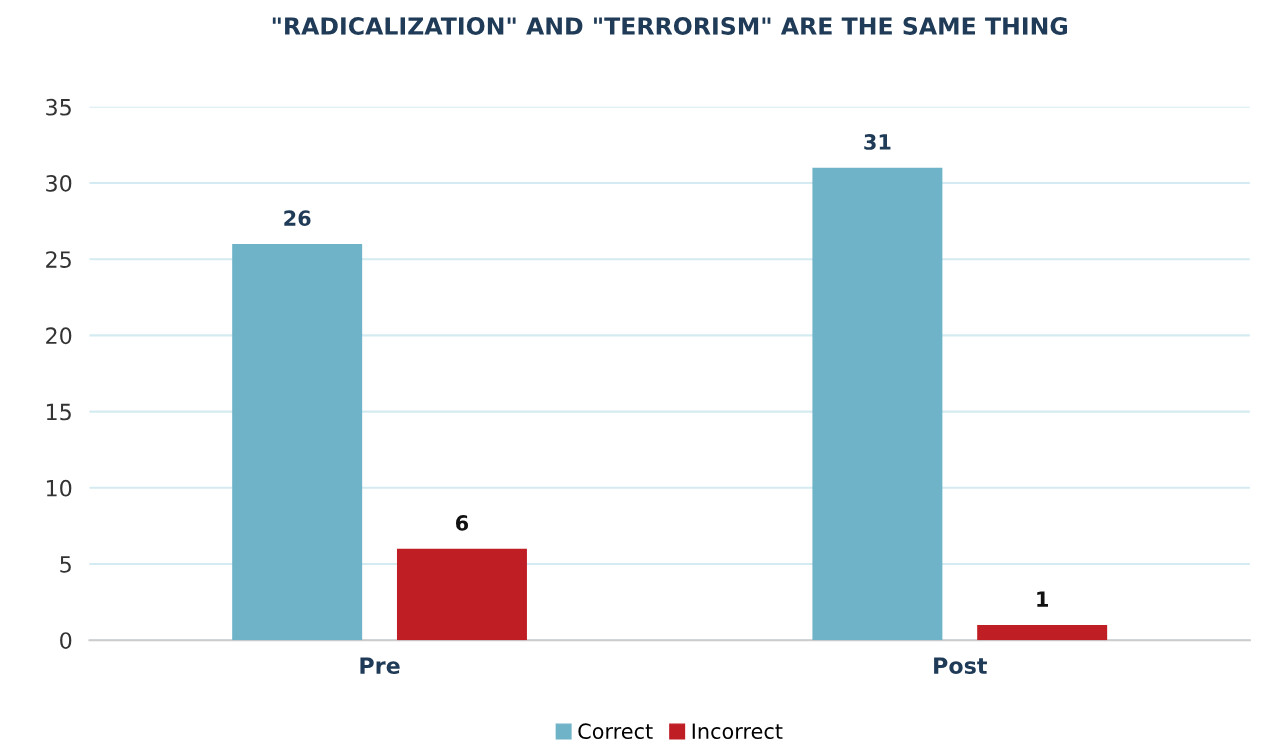 Image resolution: width=1278 pixels, height=747 pixels. I want to click on y-tick-label: 25, so click(58, 259).